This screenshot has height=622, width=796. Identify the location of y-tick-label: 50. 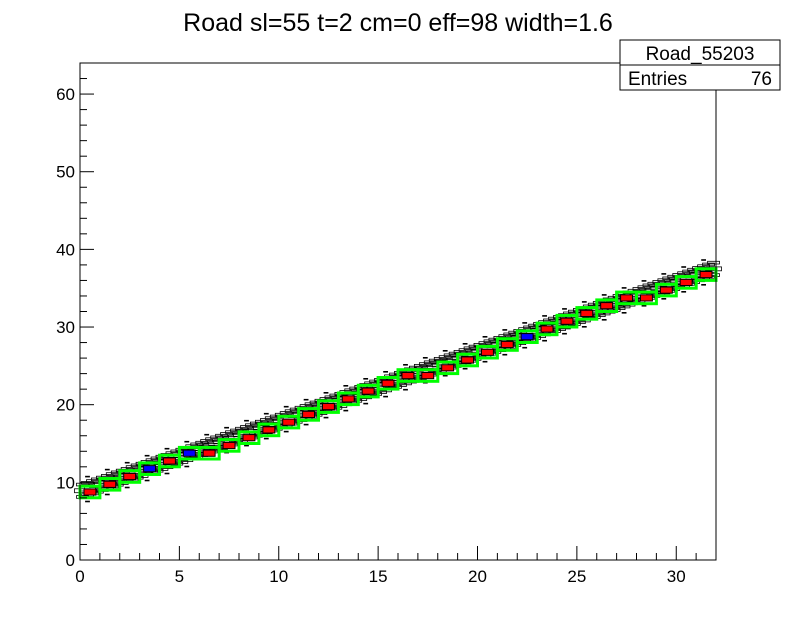
(65, 172).